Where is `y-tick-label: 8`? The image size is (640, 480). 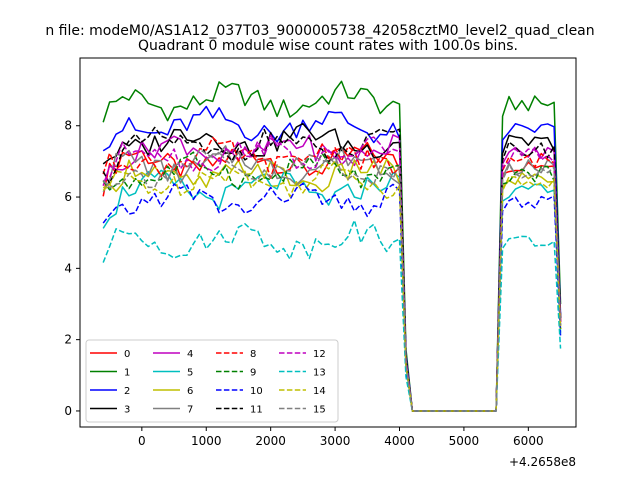 y-tick-label: 8 is located at coordinates (68, 126).